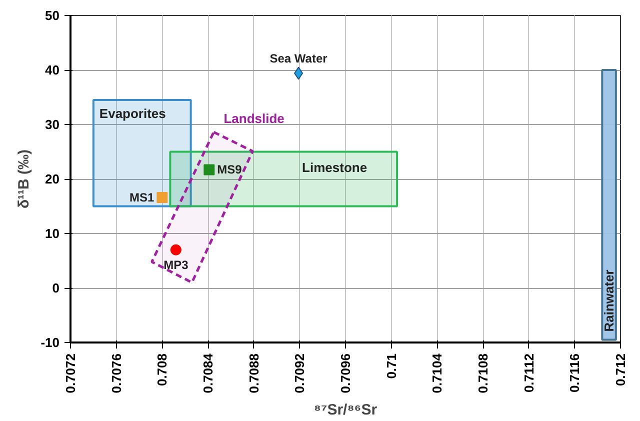 Image resolution: width=640 pixels, height=421 pixels. What do you see at coordinates (609, 301) in the screenshot?
I see `series-label: Rainwater` at bounding box center [609, 301].